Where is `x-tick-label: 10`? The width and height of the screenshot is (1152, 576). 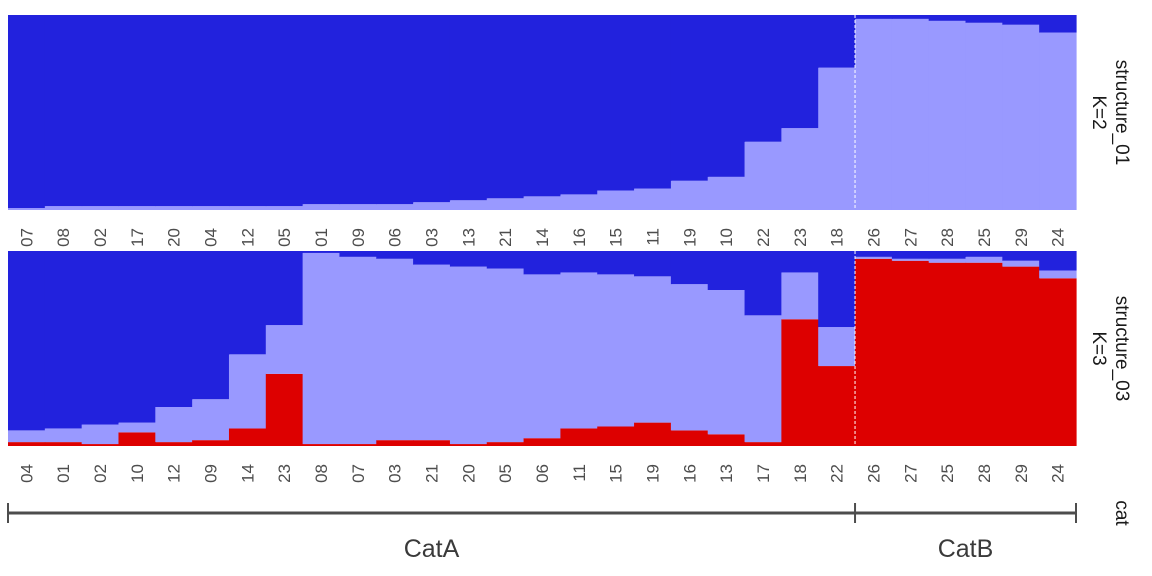
x-tick-label: 10 is located at coordinates (726, 237).